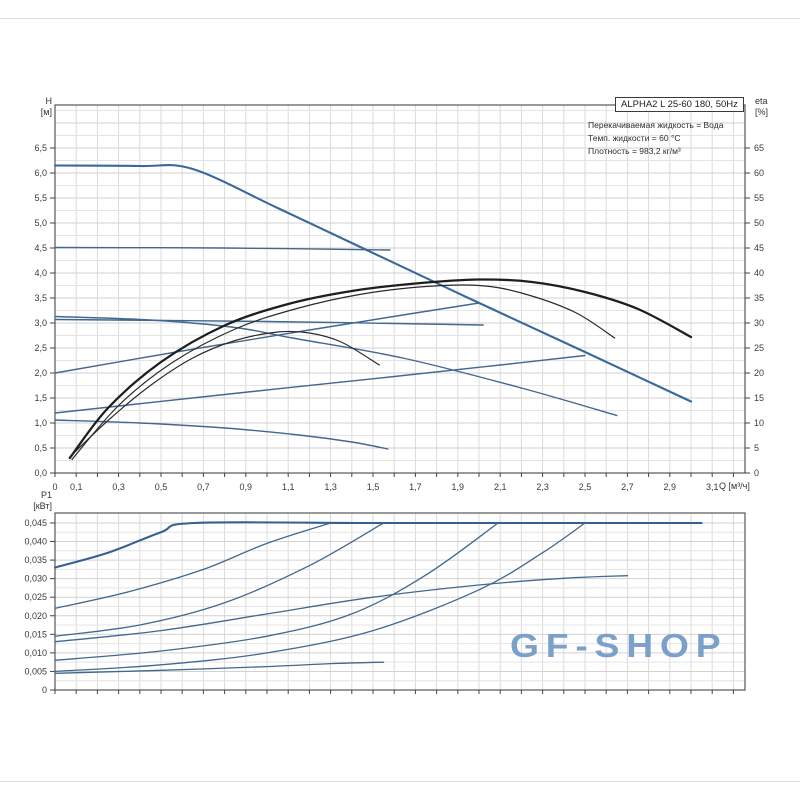  I want to click on eta-speed-1-curve, so click(224, 394).